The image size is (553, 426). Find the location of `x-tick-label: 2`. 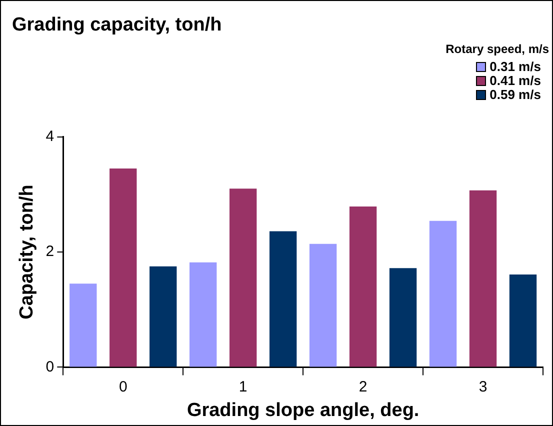

x-tick-label: 2 is located at coordinates (363, 387).